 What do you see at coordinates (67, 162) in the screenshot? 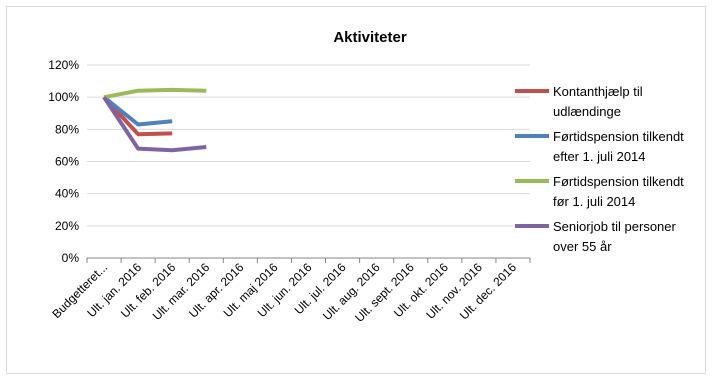
I see `y-tick-label: 60%` at bounding box center [67, 162].